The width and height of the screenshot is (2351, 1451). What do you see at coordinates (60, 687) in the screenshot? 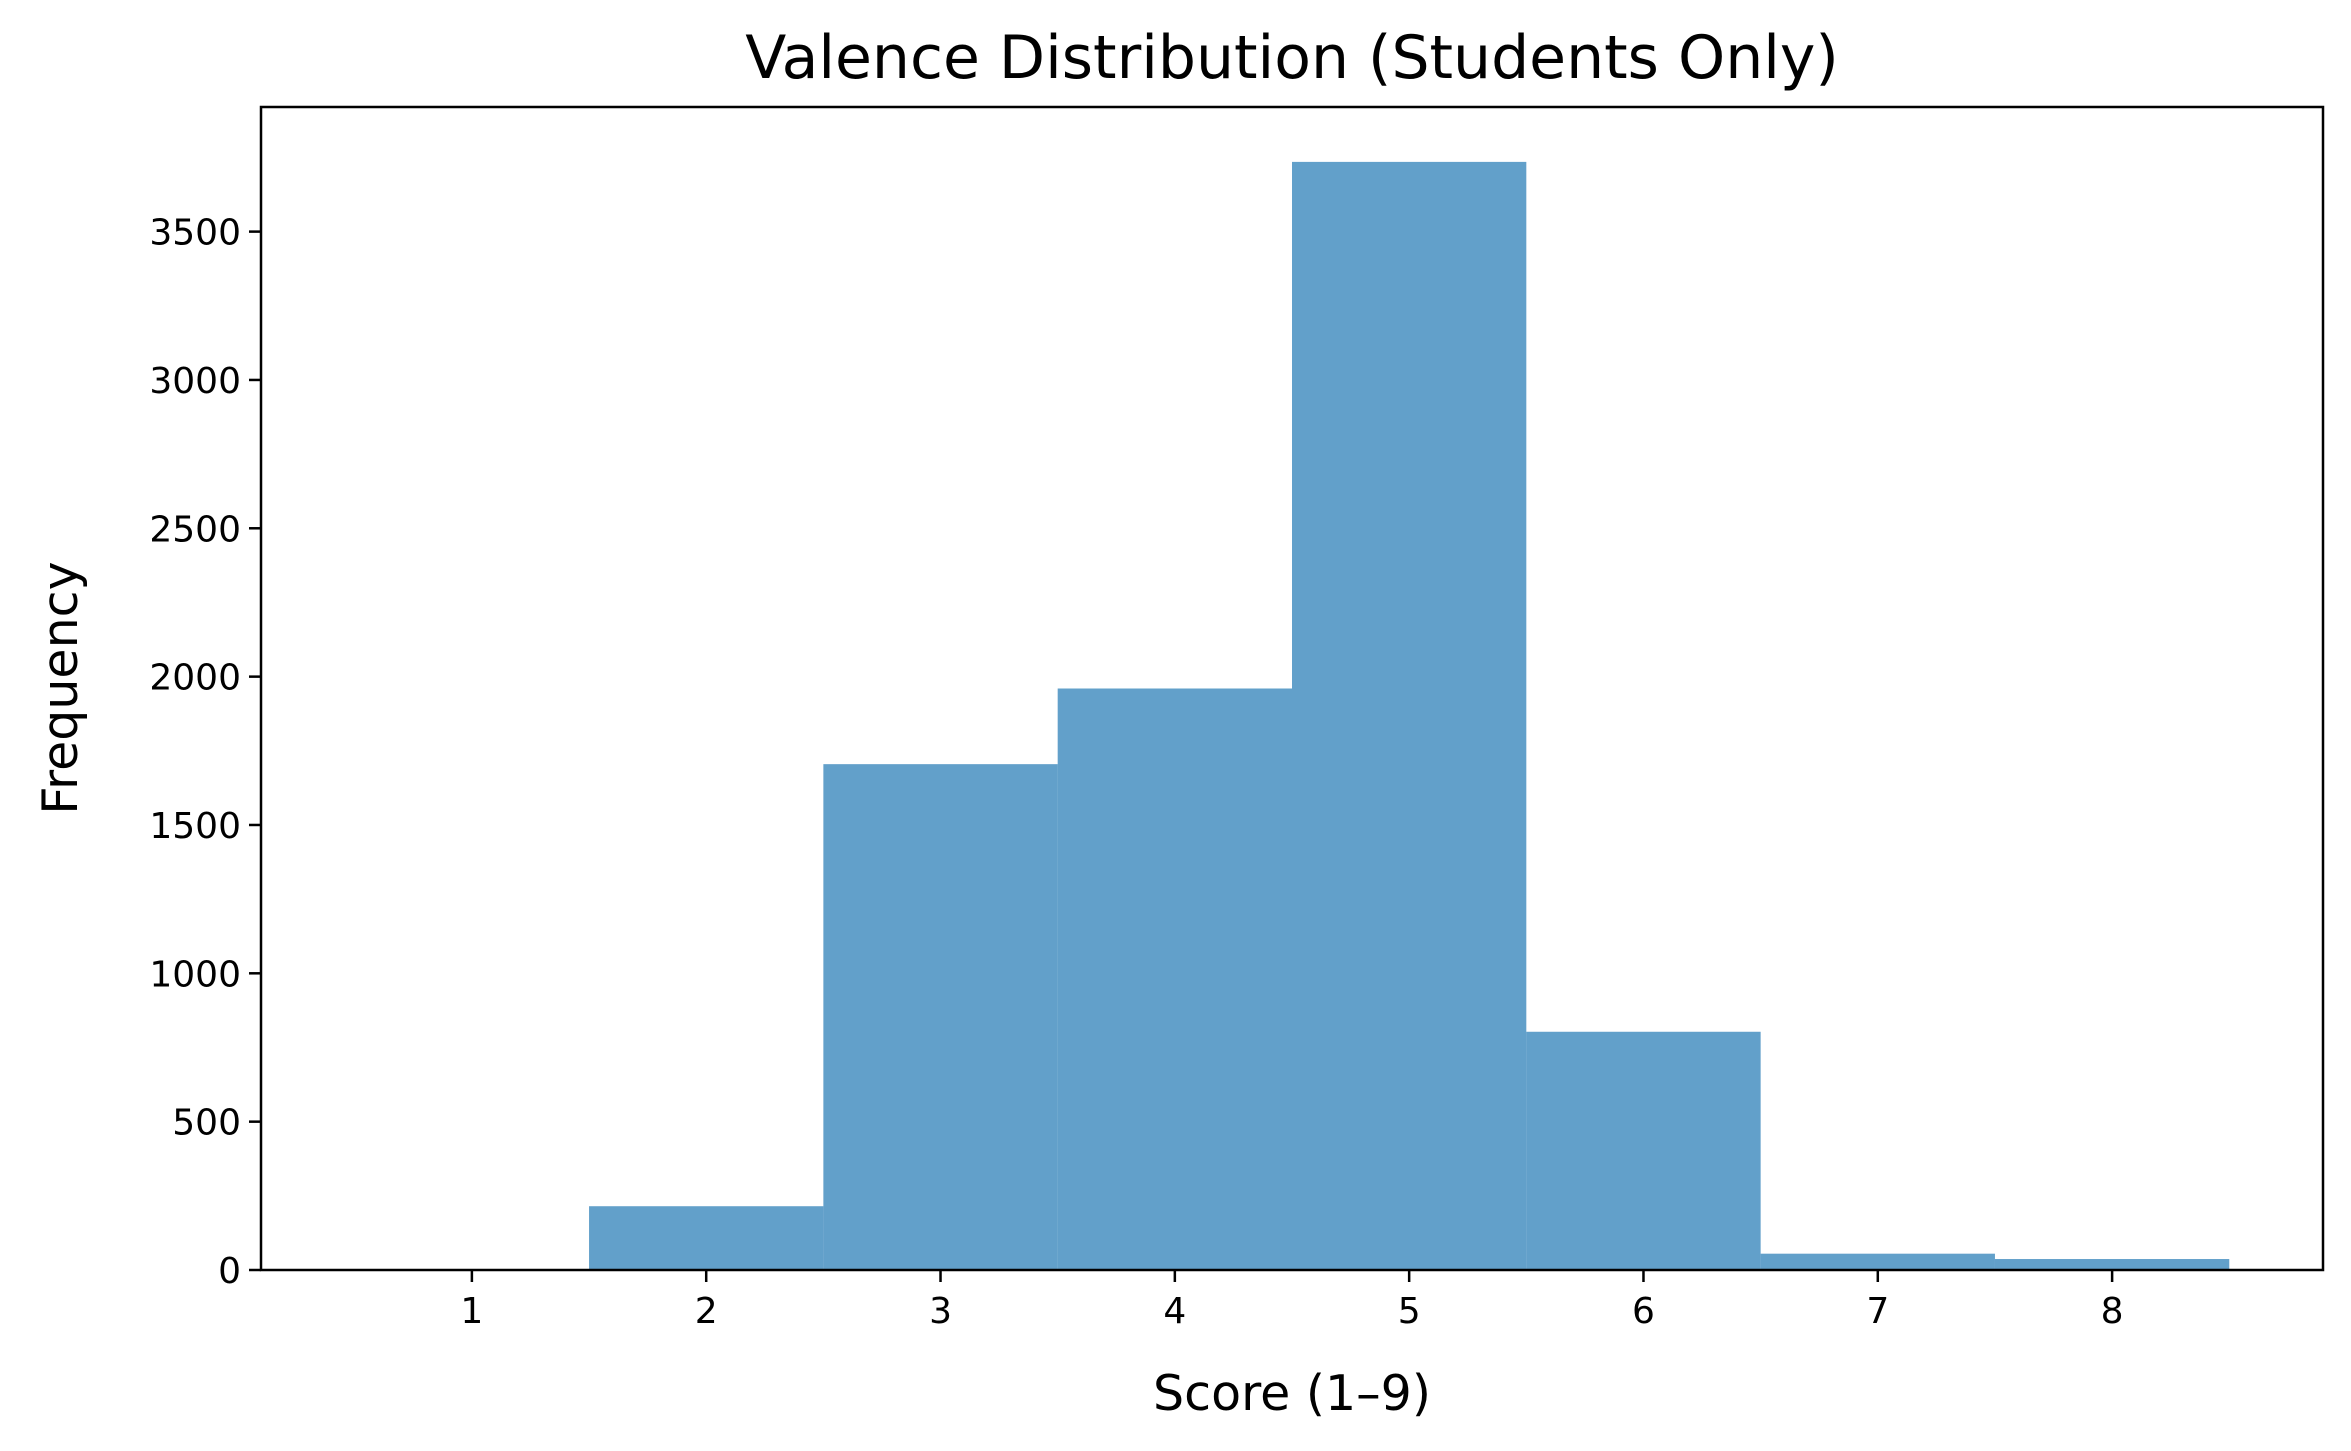
I see `y-axis-title: Frequency` at bounding box center [60, 687].